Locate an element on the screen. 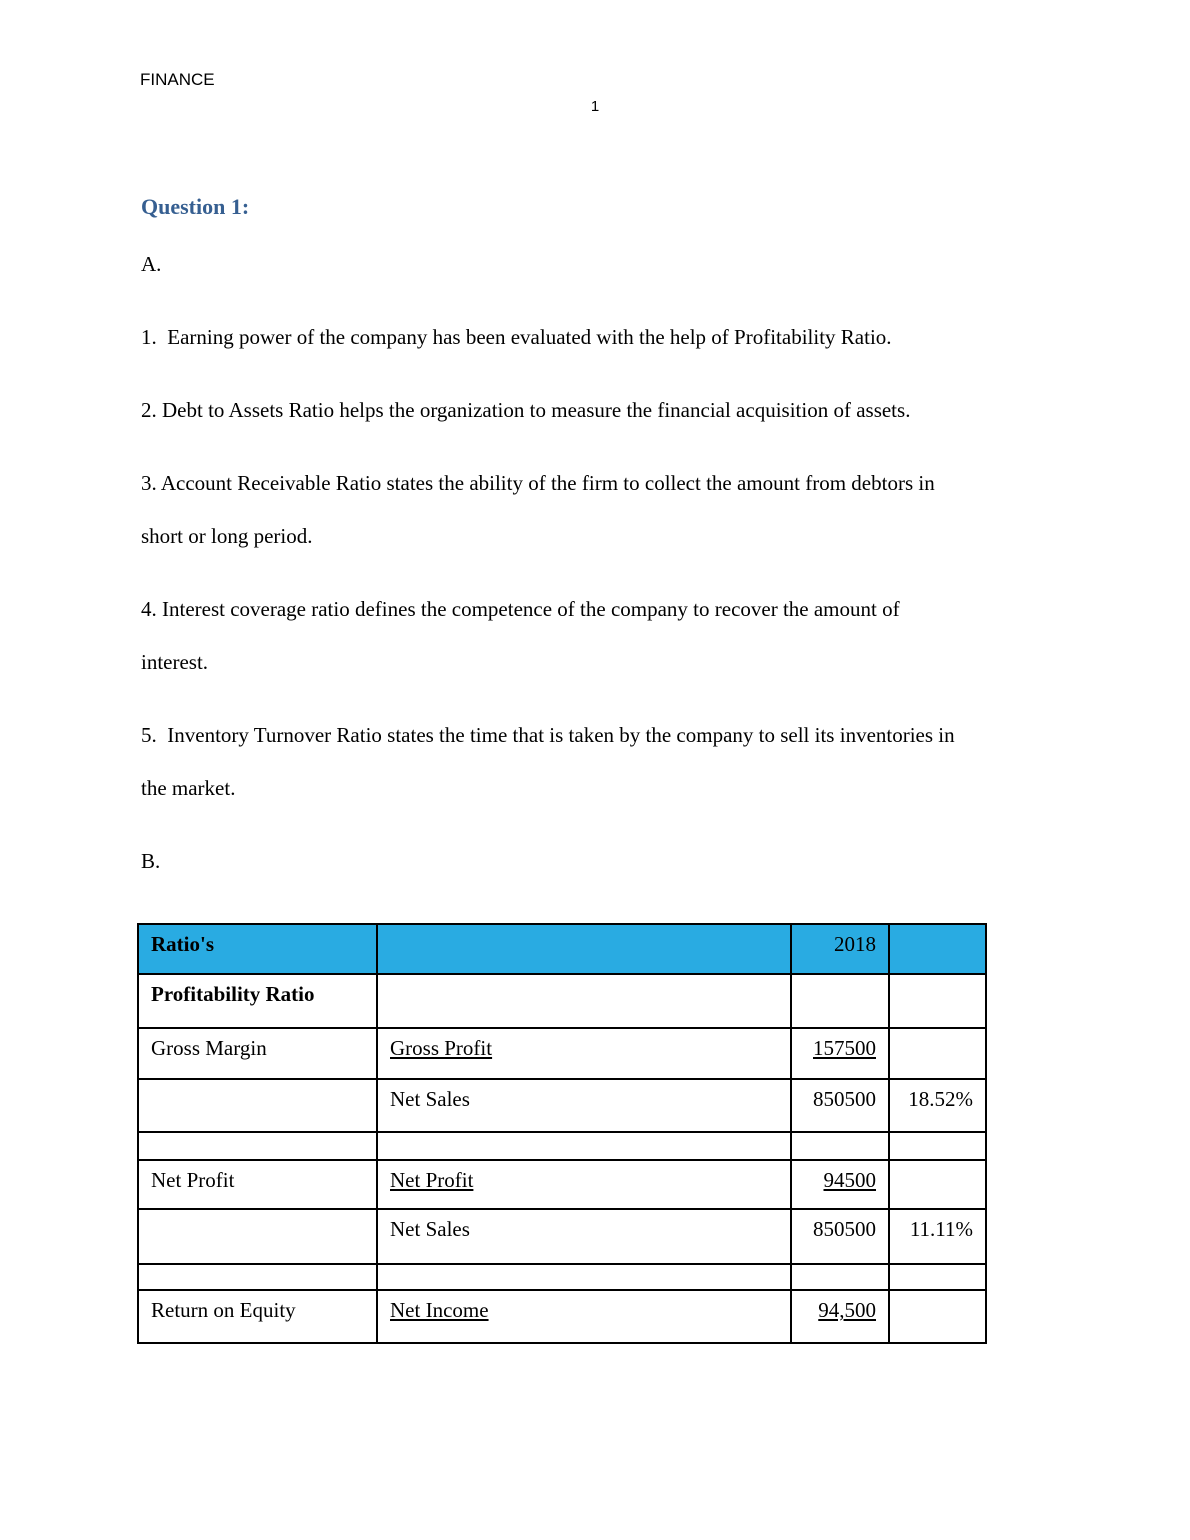 The width and height of the screenshot is (1190, 1540). cell-net-income-label: Net Income is located at coordinates (584, 1316).